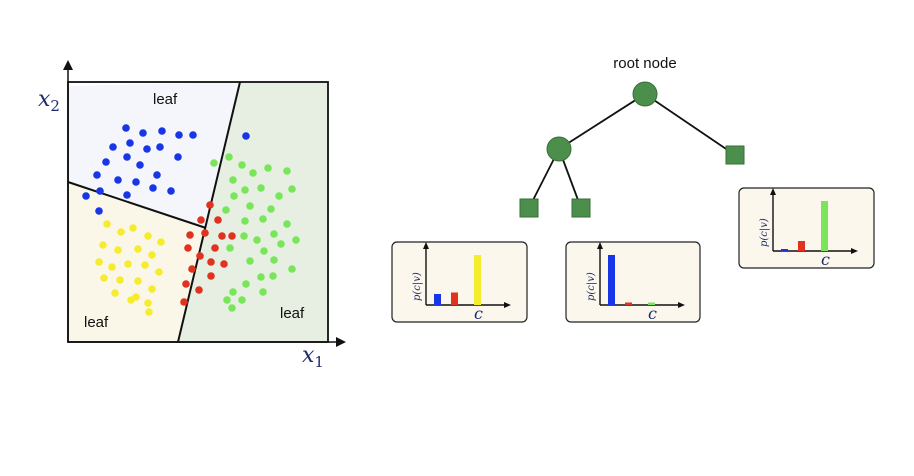 The width and height of the screenshot is (914, 476). I want to click on data-points, so click(191, 220).